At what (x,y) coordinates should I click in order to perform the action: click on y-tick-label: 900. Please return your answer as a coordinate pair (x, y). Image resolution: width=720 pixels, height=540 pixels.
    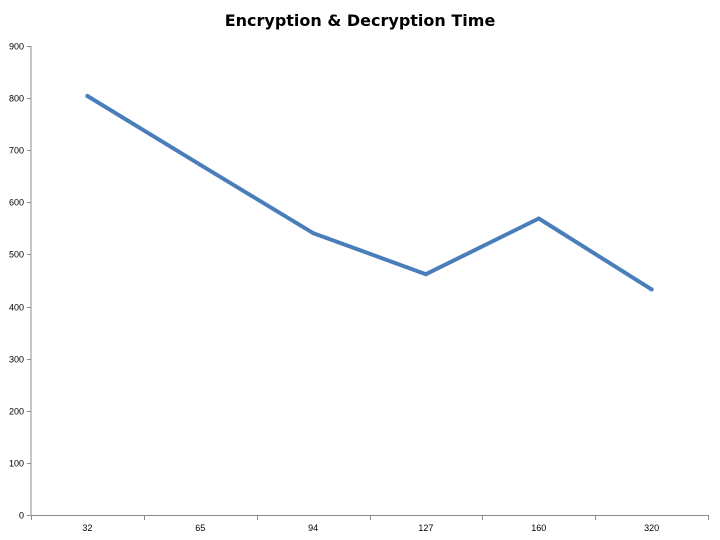
    Looking at the image, I should click on (16, 47).